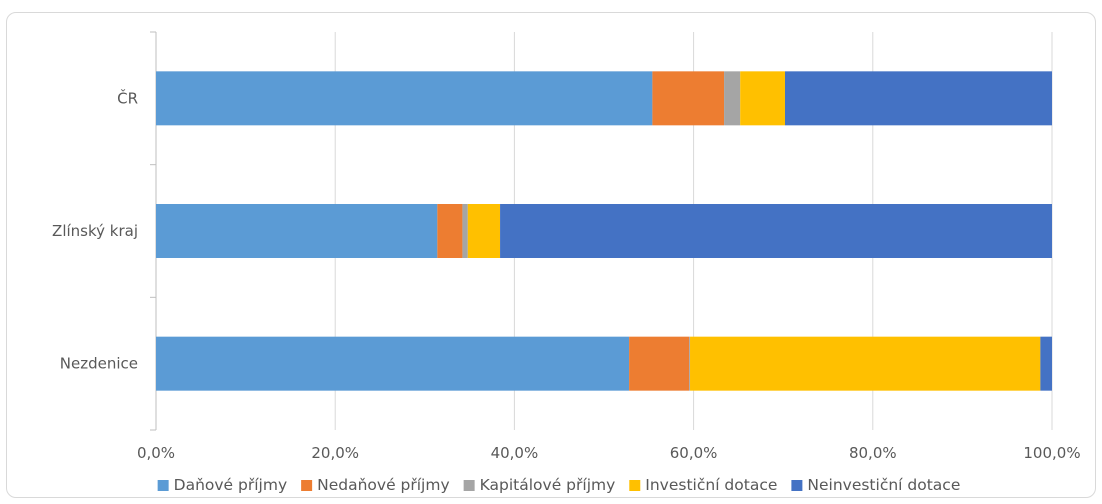 The width and height of the screenshot is (1102, 504). What do you see at coordinates (127, 97) in the screenshot?
I see `category-label: ČR` at bounding box center [127, 97].